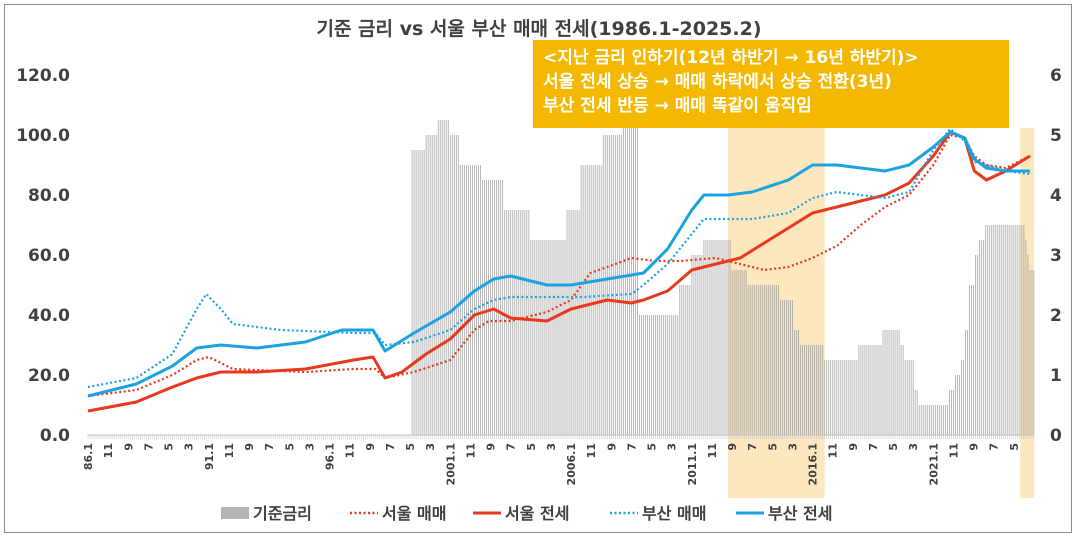 Image resolution: width=1078 pixels, height=539 pixels. What do you see at coordinates (88, 456) in the screenshot?
I see `x-tick-label: 86.1` at bounding box center [88, 456].